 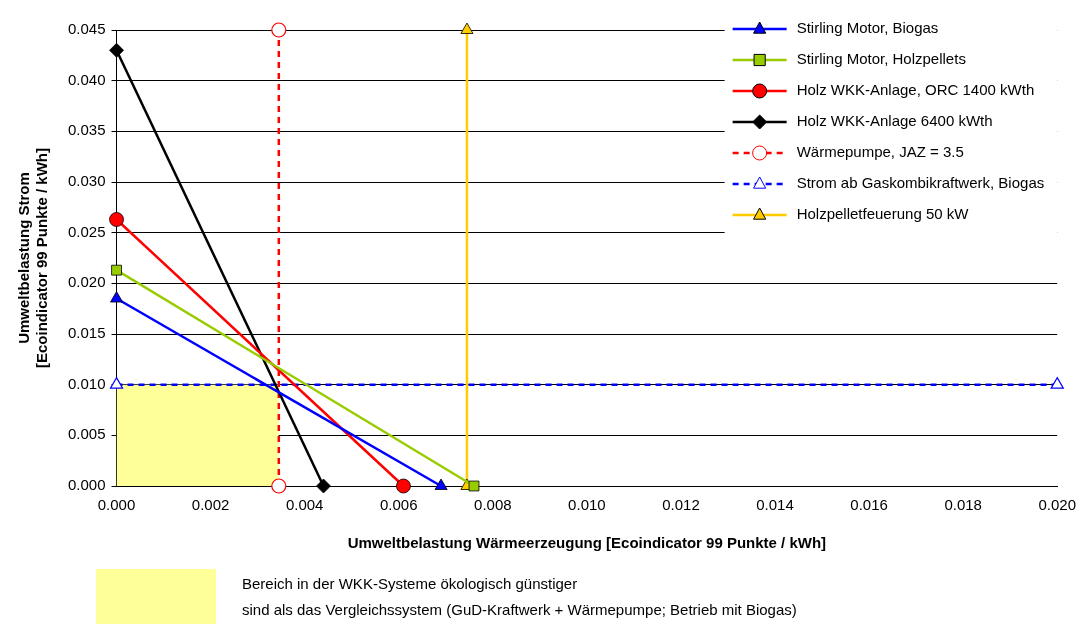 What do you see at coordinates (681, 505) in the screenshot?
I see `x-tick-label: 0.012` at bounding box center [681, 505].